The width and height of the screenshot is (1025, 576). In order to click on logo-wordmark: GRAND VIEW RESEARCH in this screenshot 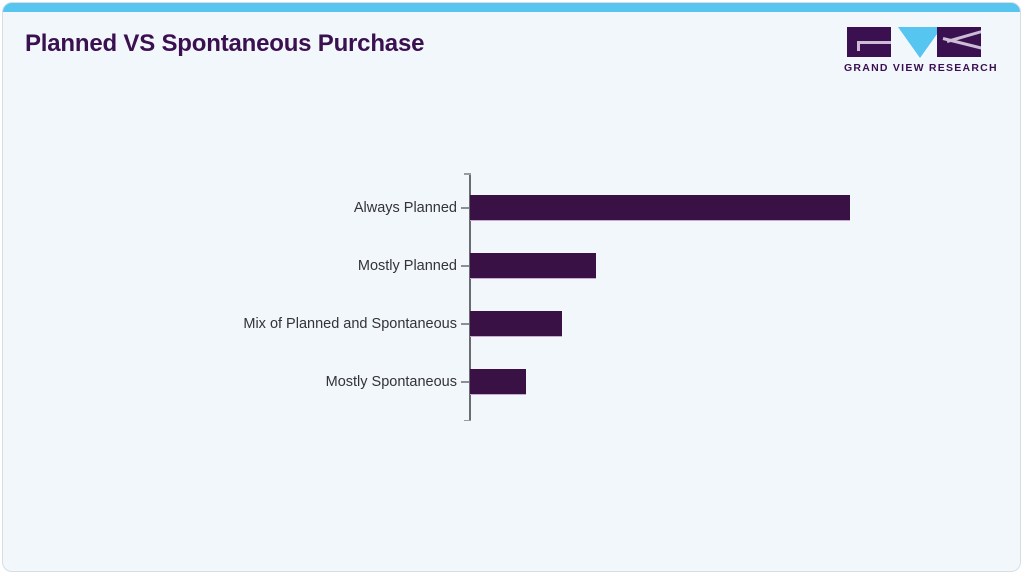, I will do `click(921, 68)`.